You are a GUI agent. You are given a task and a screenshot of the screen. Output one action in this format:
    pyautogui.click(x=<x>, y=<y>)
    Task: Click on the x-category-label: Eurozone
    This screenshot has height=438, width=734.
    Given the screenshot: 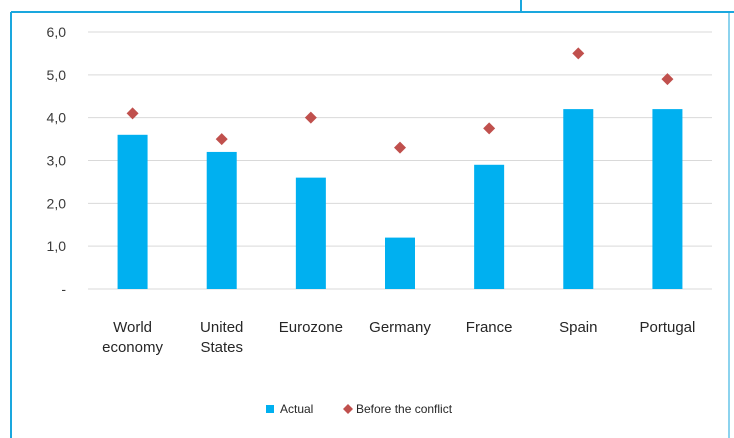 What is the action you would take?
    pyautogui.click(x=311, y=327)
    